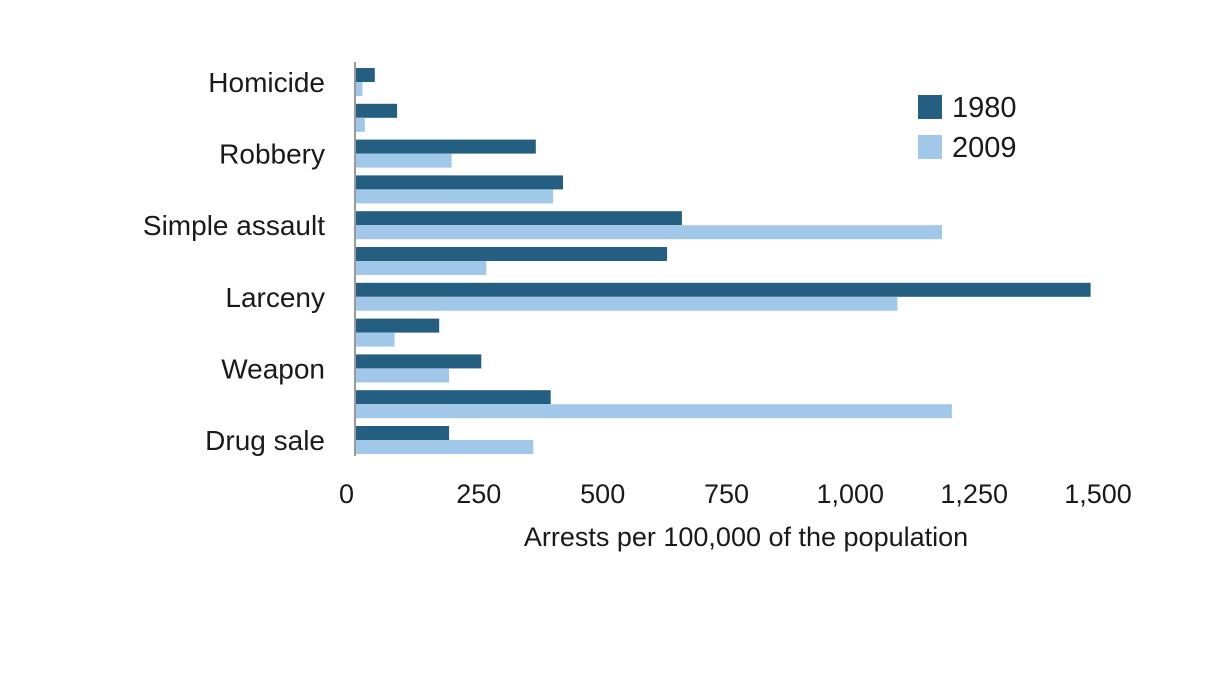 The height and width of the screenshot is (700, 1216). I want to click on category-label: Weapon, so click(273, 368).